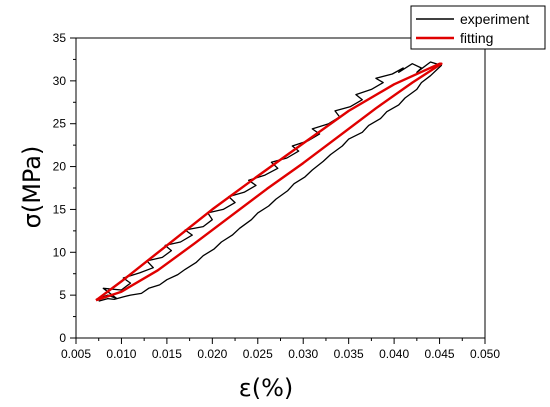 Image resolution: width=550 pixels, height=407 pixels. Describe the element at coordinates (494, 19) in the screenshot. I see `legend-label-experiment: experiment` at that location.